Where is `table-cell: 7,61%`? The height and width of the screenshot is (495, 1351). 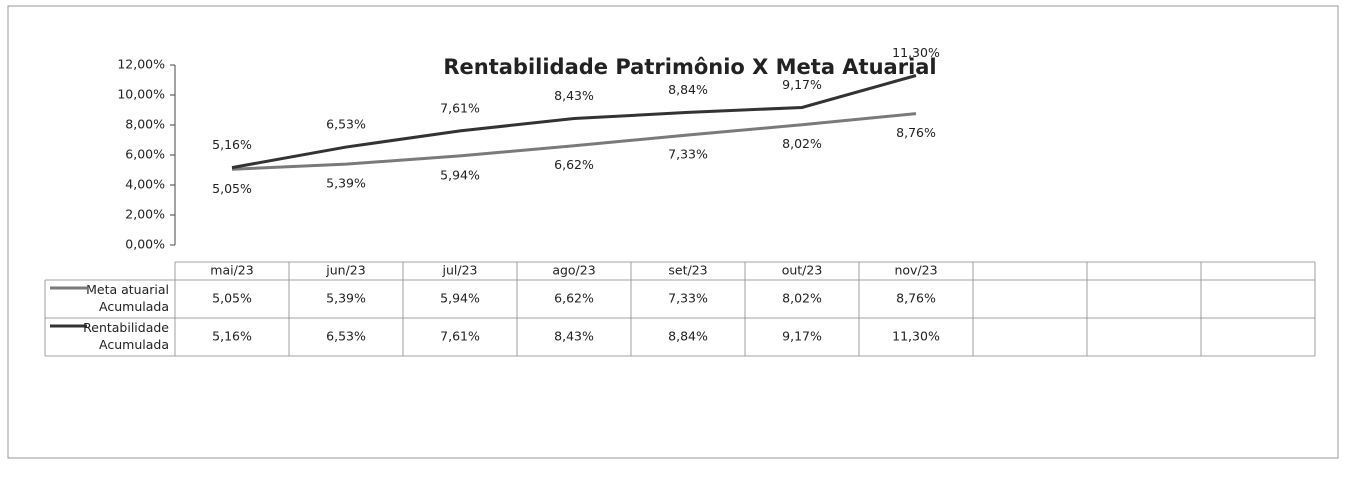
table-cell: 7,61% is located at coordinates (460, 336).